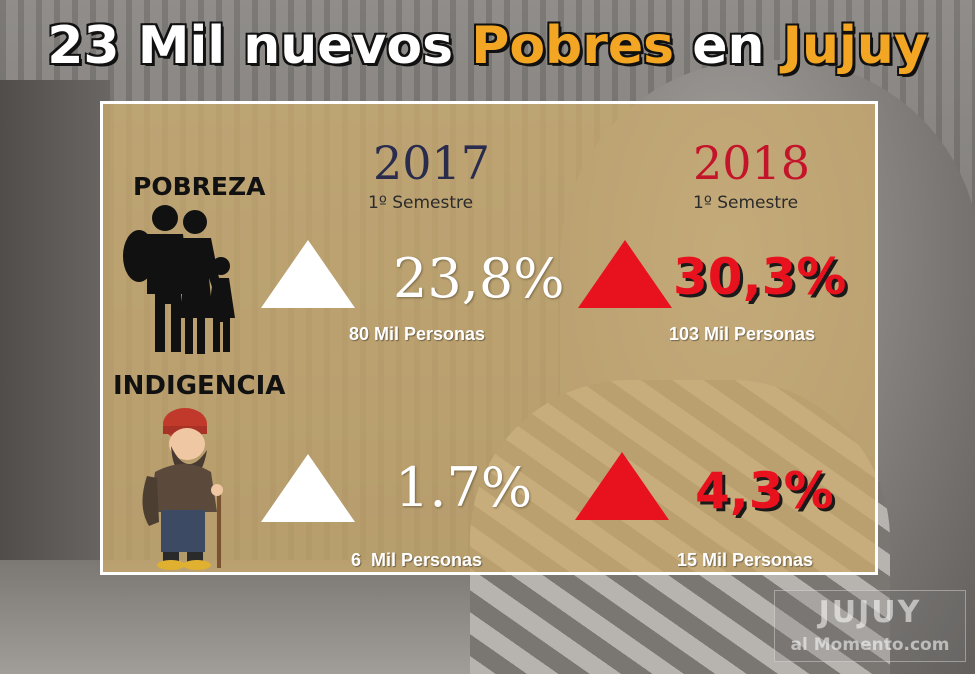 The height and width of the screenshot is (674, 975). Describe the element at coordinates (745, 560) in the screenshot. I see `indigencia-2018-people: 15 Mil Personas` at that location.